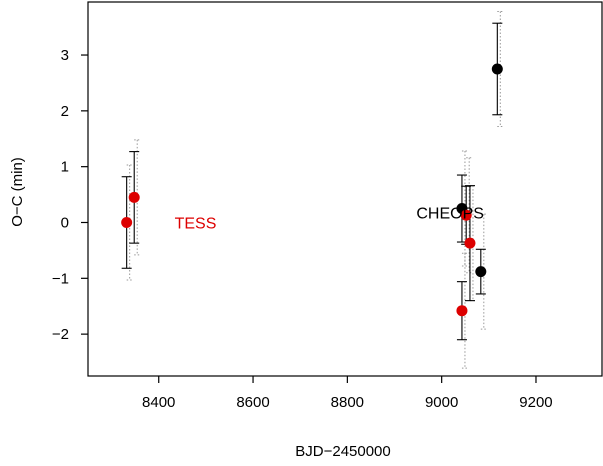  What do you see at coordinates (196, 223) in the screenshot?
I see `annotation-label: TESS` at bounding box center [196, 223].